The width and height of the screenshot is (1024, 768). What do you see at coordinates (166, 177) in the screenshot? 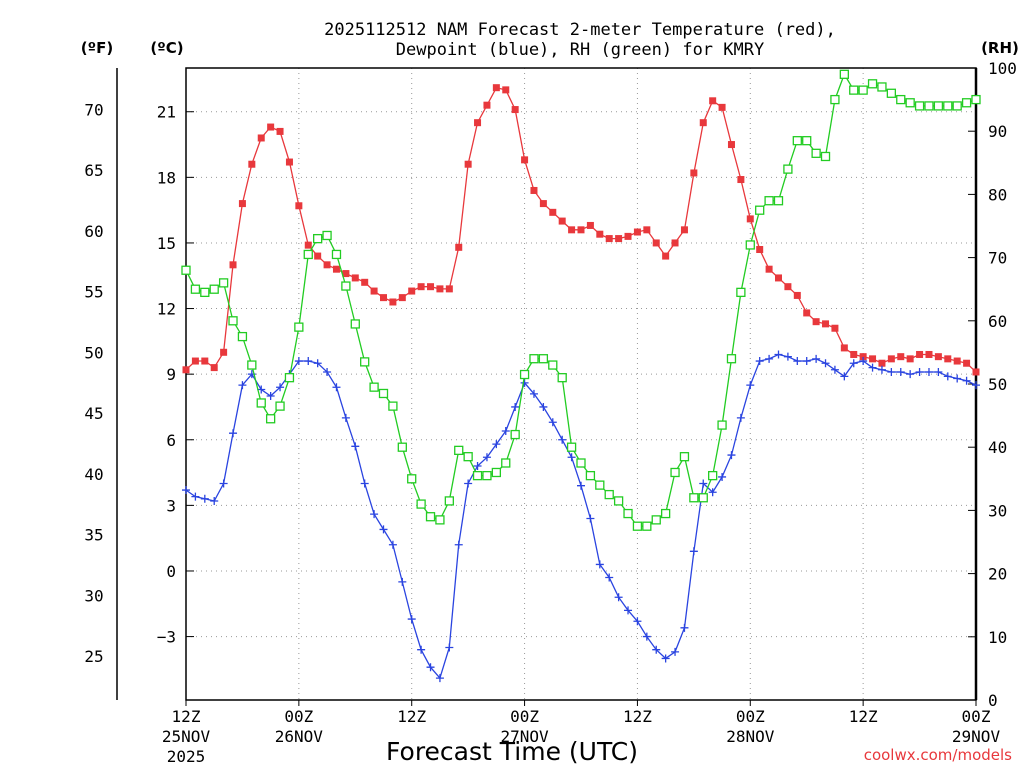
I see `celsius-tick-label: 18` at bounding box center [166, 177].